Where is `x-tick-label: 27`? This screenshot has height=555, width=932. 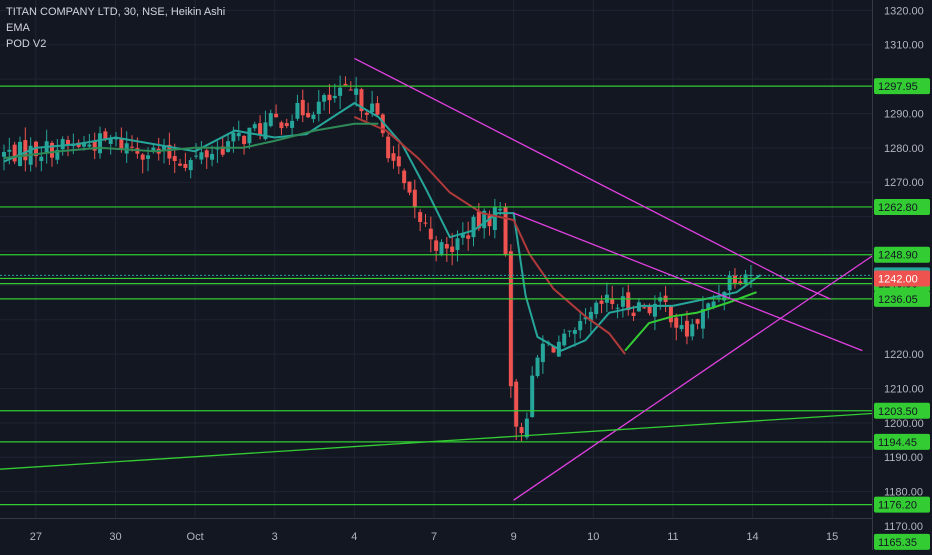 x-tick-label: 27 is located at coordinates (36, 537).